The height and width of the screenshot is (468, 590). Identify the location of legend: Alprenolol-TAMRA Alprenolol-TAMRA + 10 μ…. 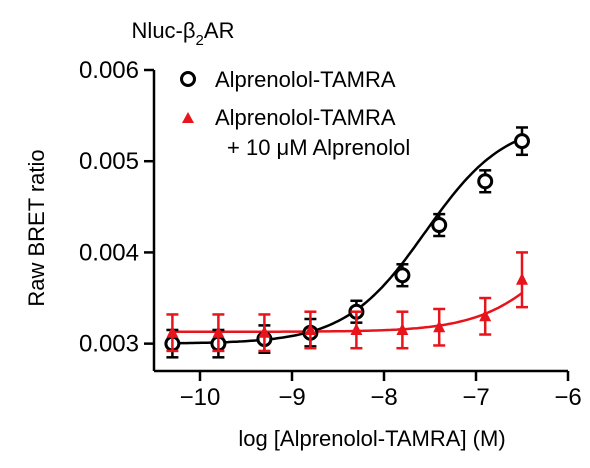
(295, 113).